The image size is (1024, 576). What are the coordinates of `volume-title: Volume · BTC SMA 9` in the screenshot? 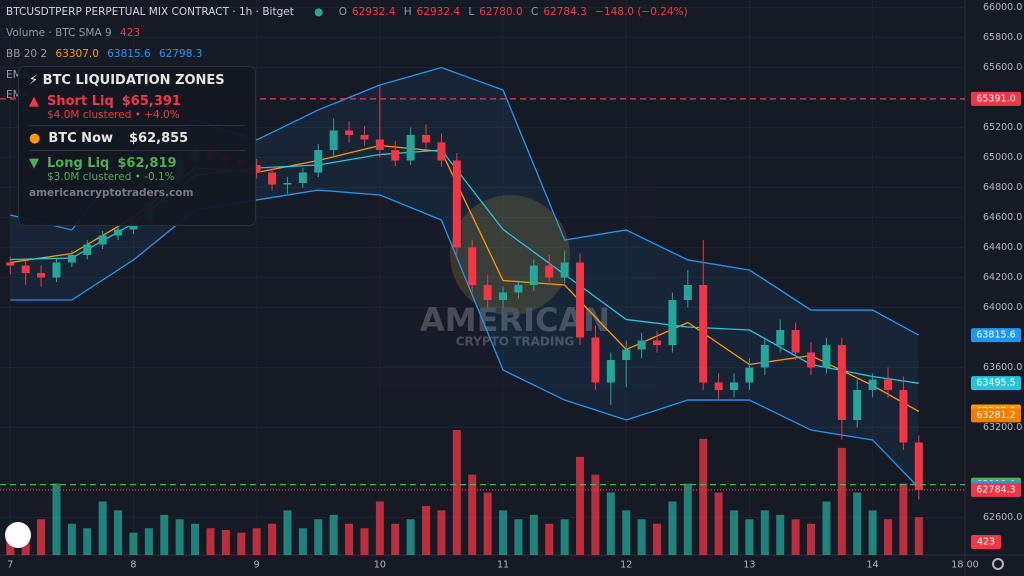 It's located at (59, 33).